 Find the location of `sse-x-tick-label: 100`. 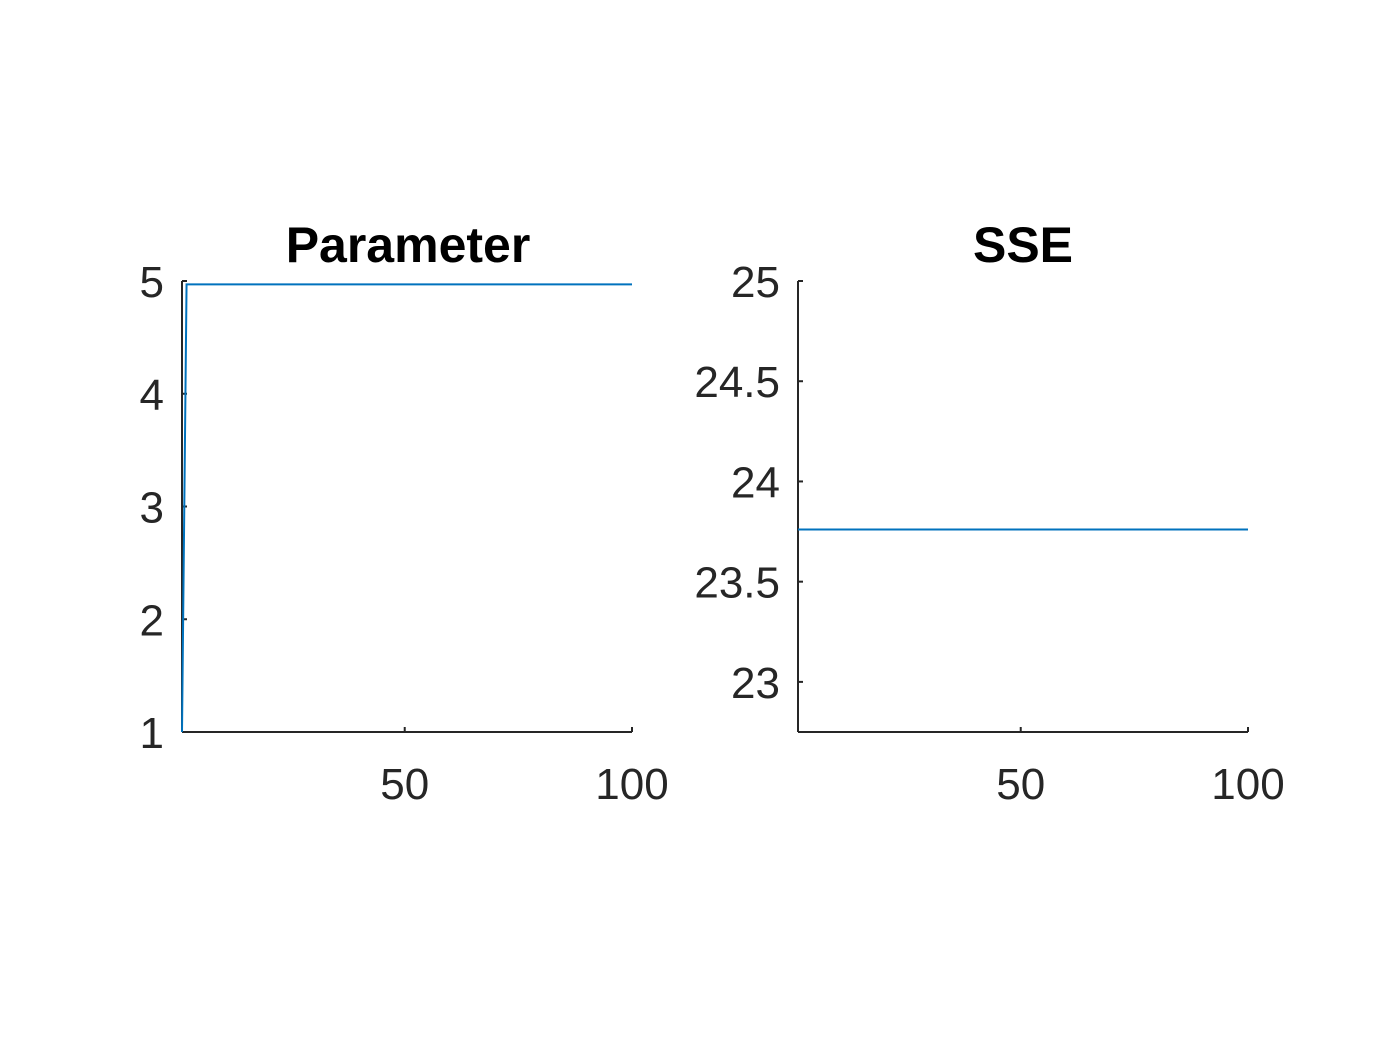

sse-x-tick-label: 100 is located at coordinates (1247, 784).